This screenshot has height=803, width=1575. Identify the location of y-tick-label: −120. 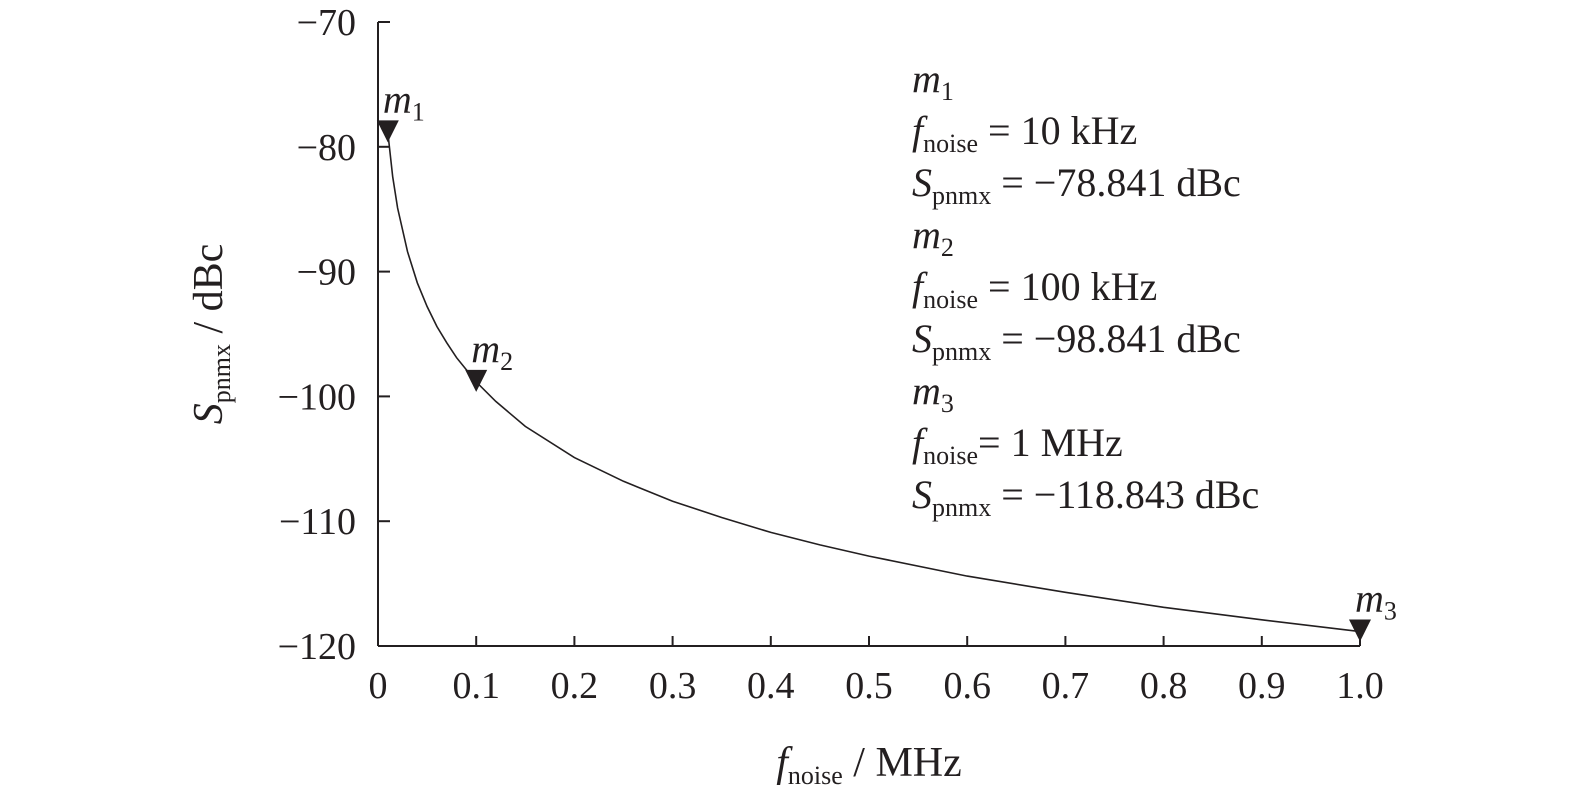
(317, 647).